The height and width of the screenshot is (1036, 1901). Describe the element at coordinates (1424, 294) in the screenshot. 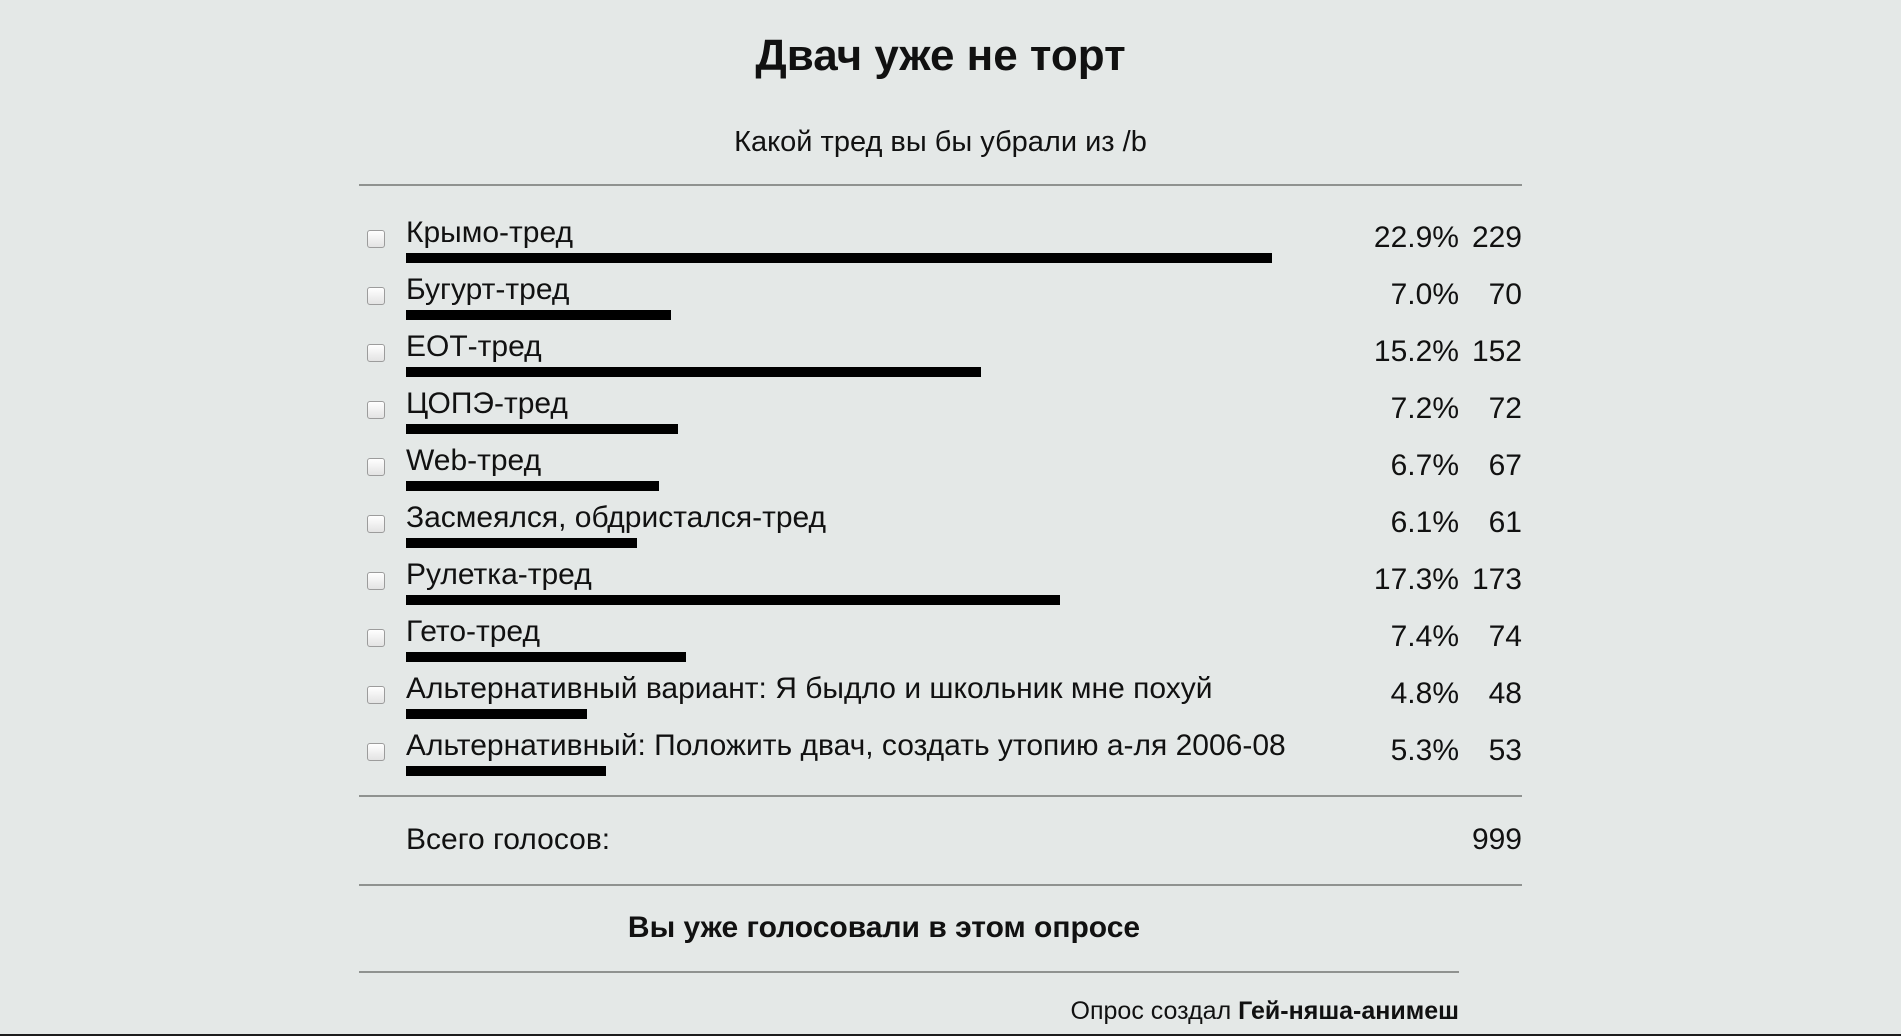

I see `option-percent: 7.0%` at that location.